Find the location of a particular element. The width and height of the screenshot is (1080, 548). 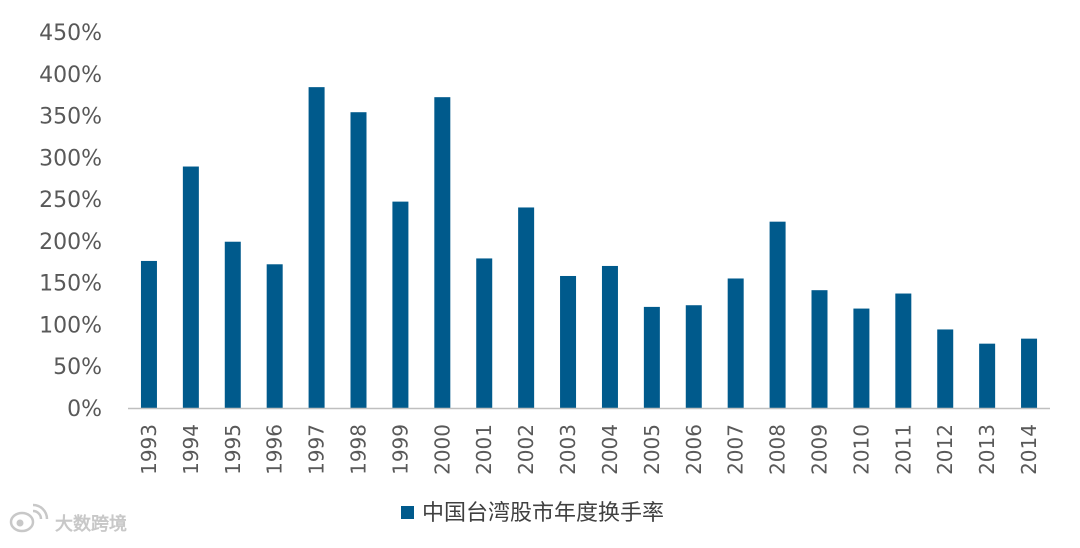

x-tick-label: 1996 is located at coordinates (275, 449).